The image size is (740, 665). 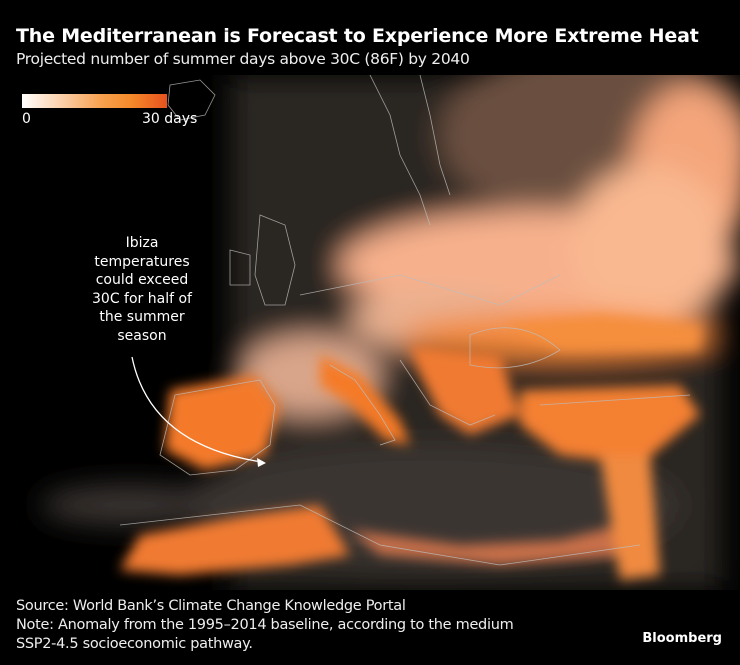 What do you see at coordinates (117, 111) in the screenshot?
I see `color-legend: 0 30 days` at bounding box center [117, 111].